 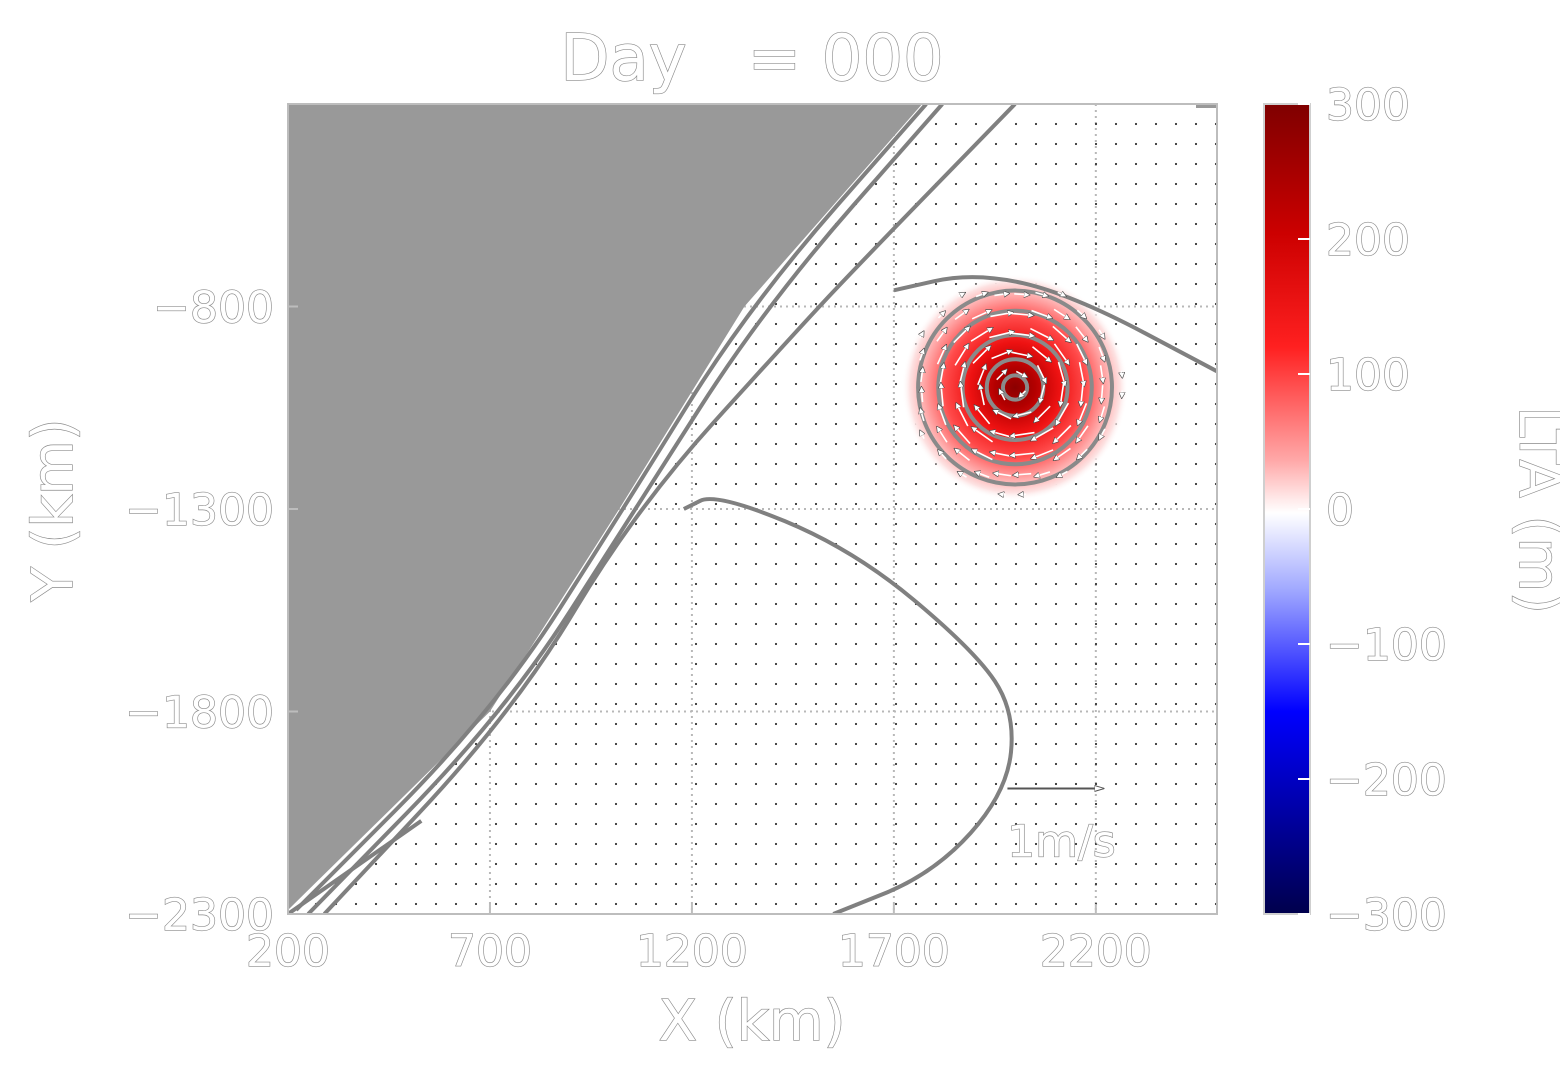 What do you see at coordinates (199, 510) in the screenshot?
I see `y-tick-label: −1300` at bounding box center [199, 510].